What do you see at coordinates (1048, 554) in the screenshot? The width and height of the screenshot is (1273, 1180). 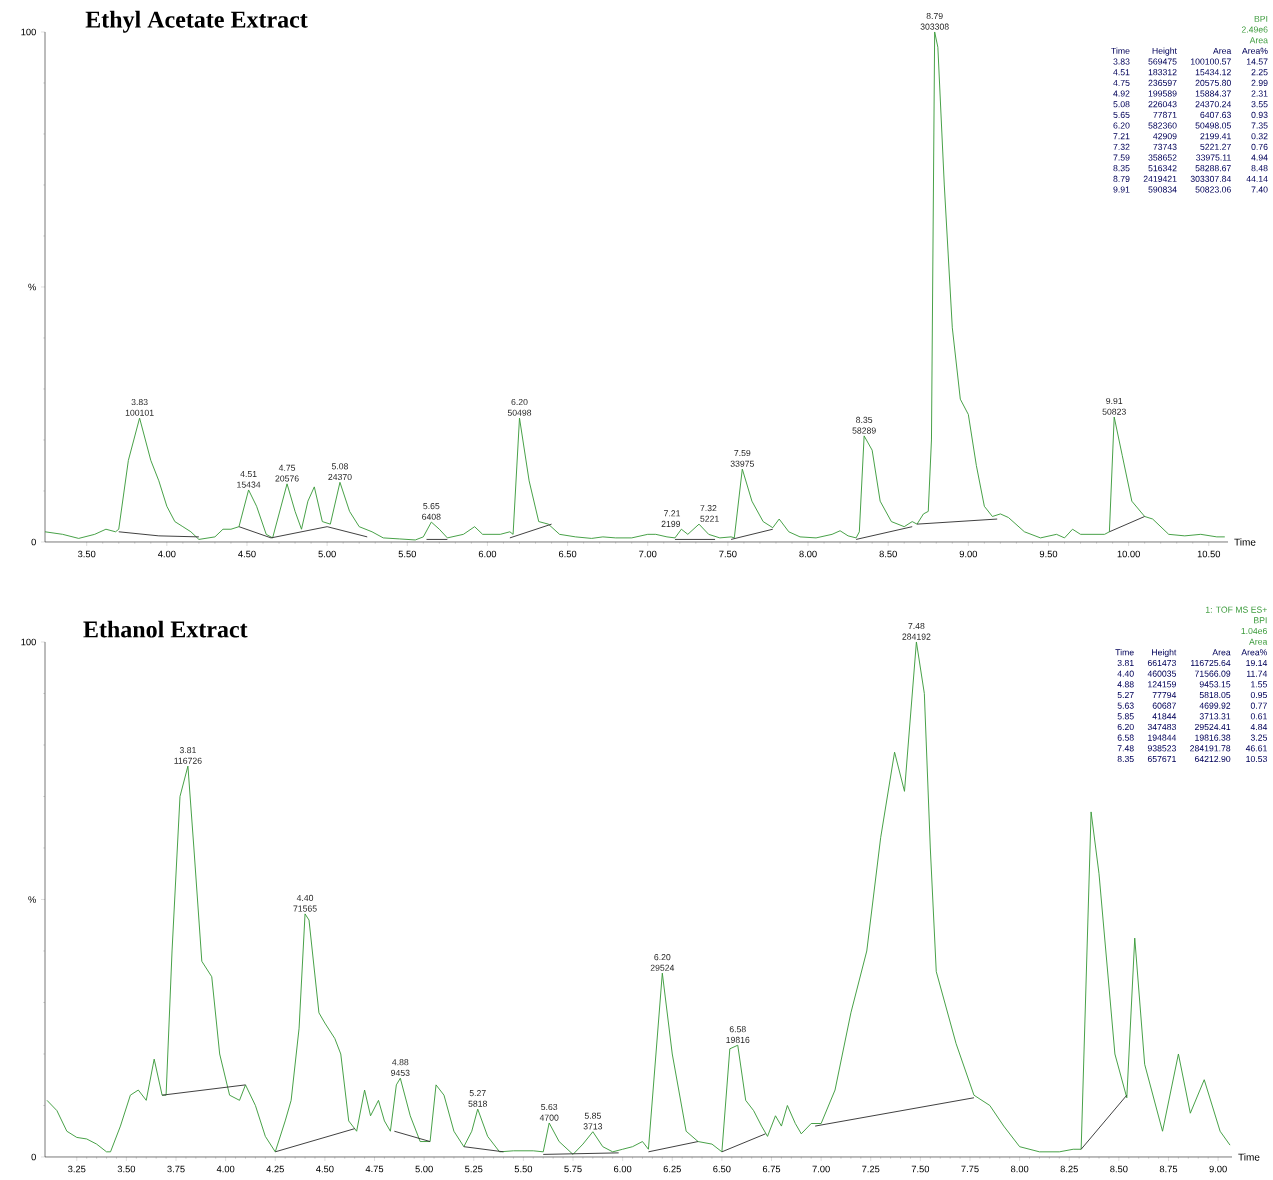 I see `x-tick-label: 9.50` at bounding box center [1048, 554].